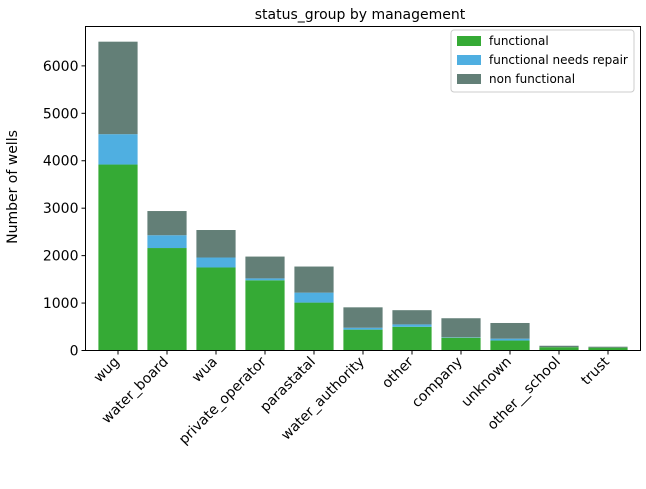 This screenshot has height=489, width=646. What do you see at coordinates (360, 15) in the screenshot?
I see `chart-title: status_group by management` at bounding box center [360, 15].